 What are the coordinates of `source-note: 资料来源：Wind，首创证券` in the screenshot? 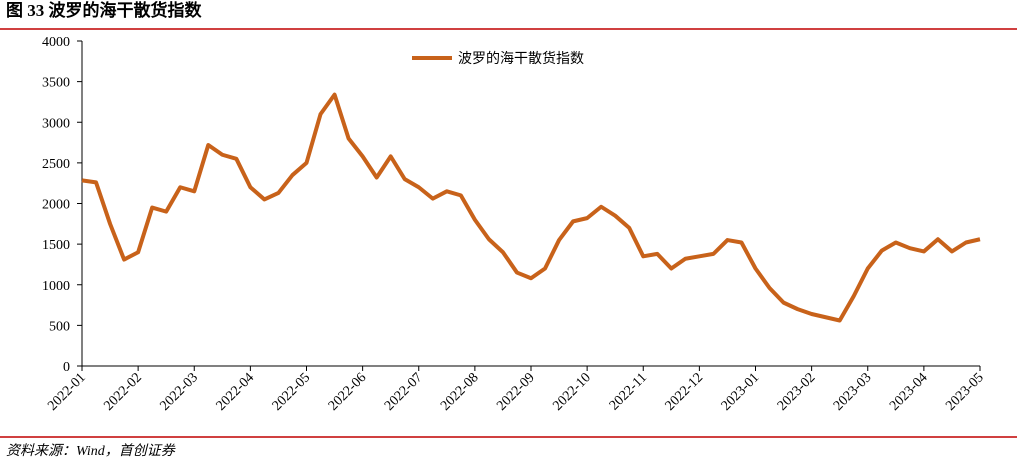 It's located at (91, 451).